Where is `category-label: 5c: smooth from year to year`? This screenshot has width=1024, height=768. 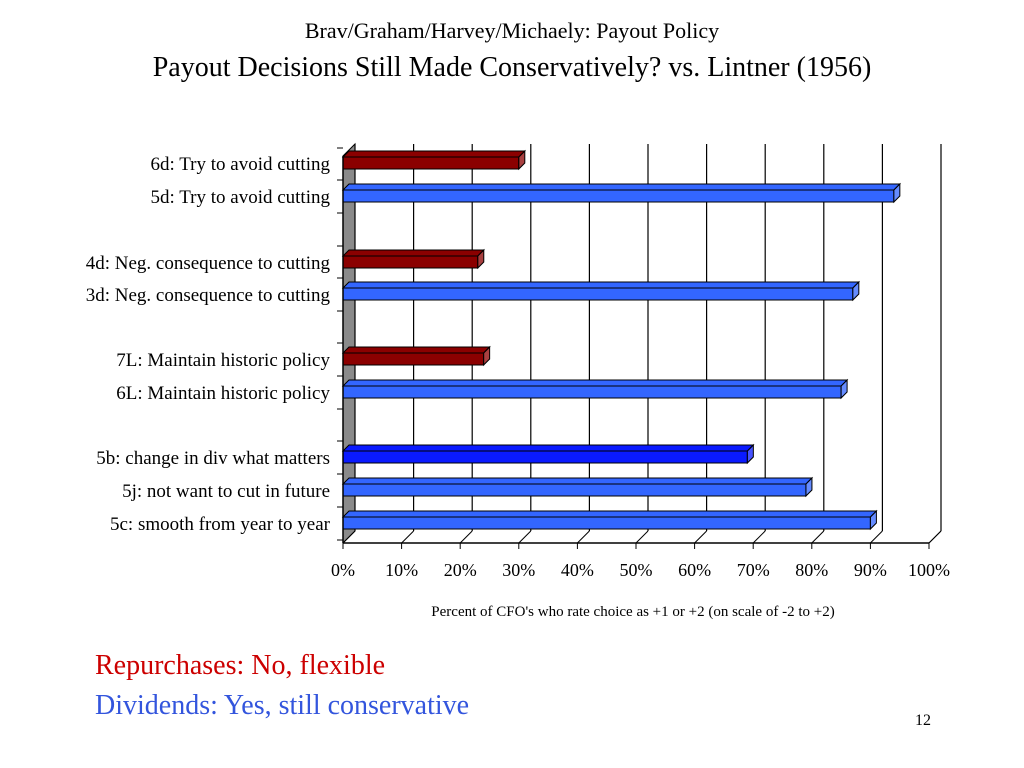
category-label: 5c: smooth from year to year is located at coordinates (220, 524).